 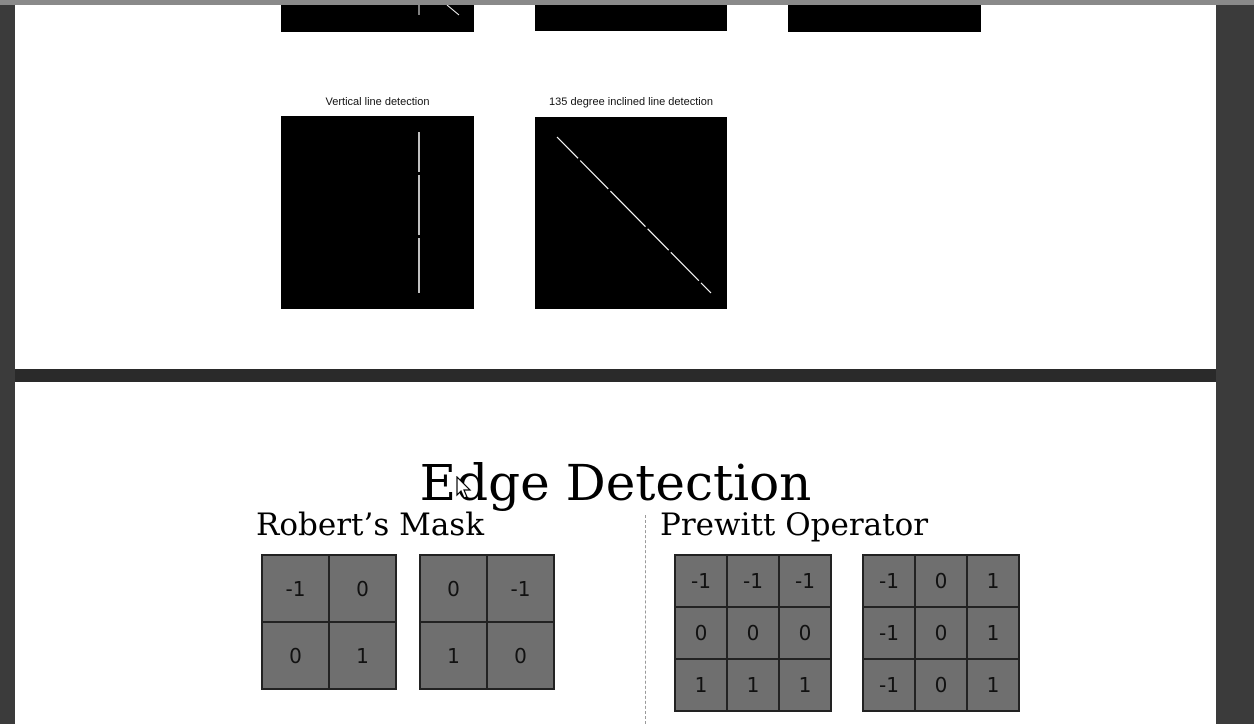 What do you see at coordinates (627, 2) in the screenshot?
I see `viewer-top-bar` at bounding box center [627, 2].